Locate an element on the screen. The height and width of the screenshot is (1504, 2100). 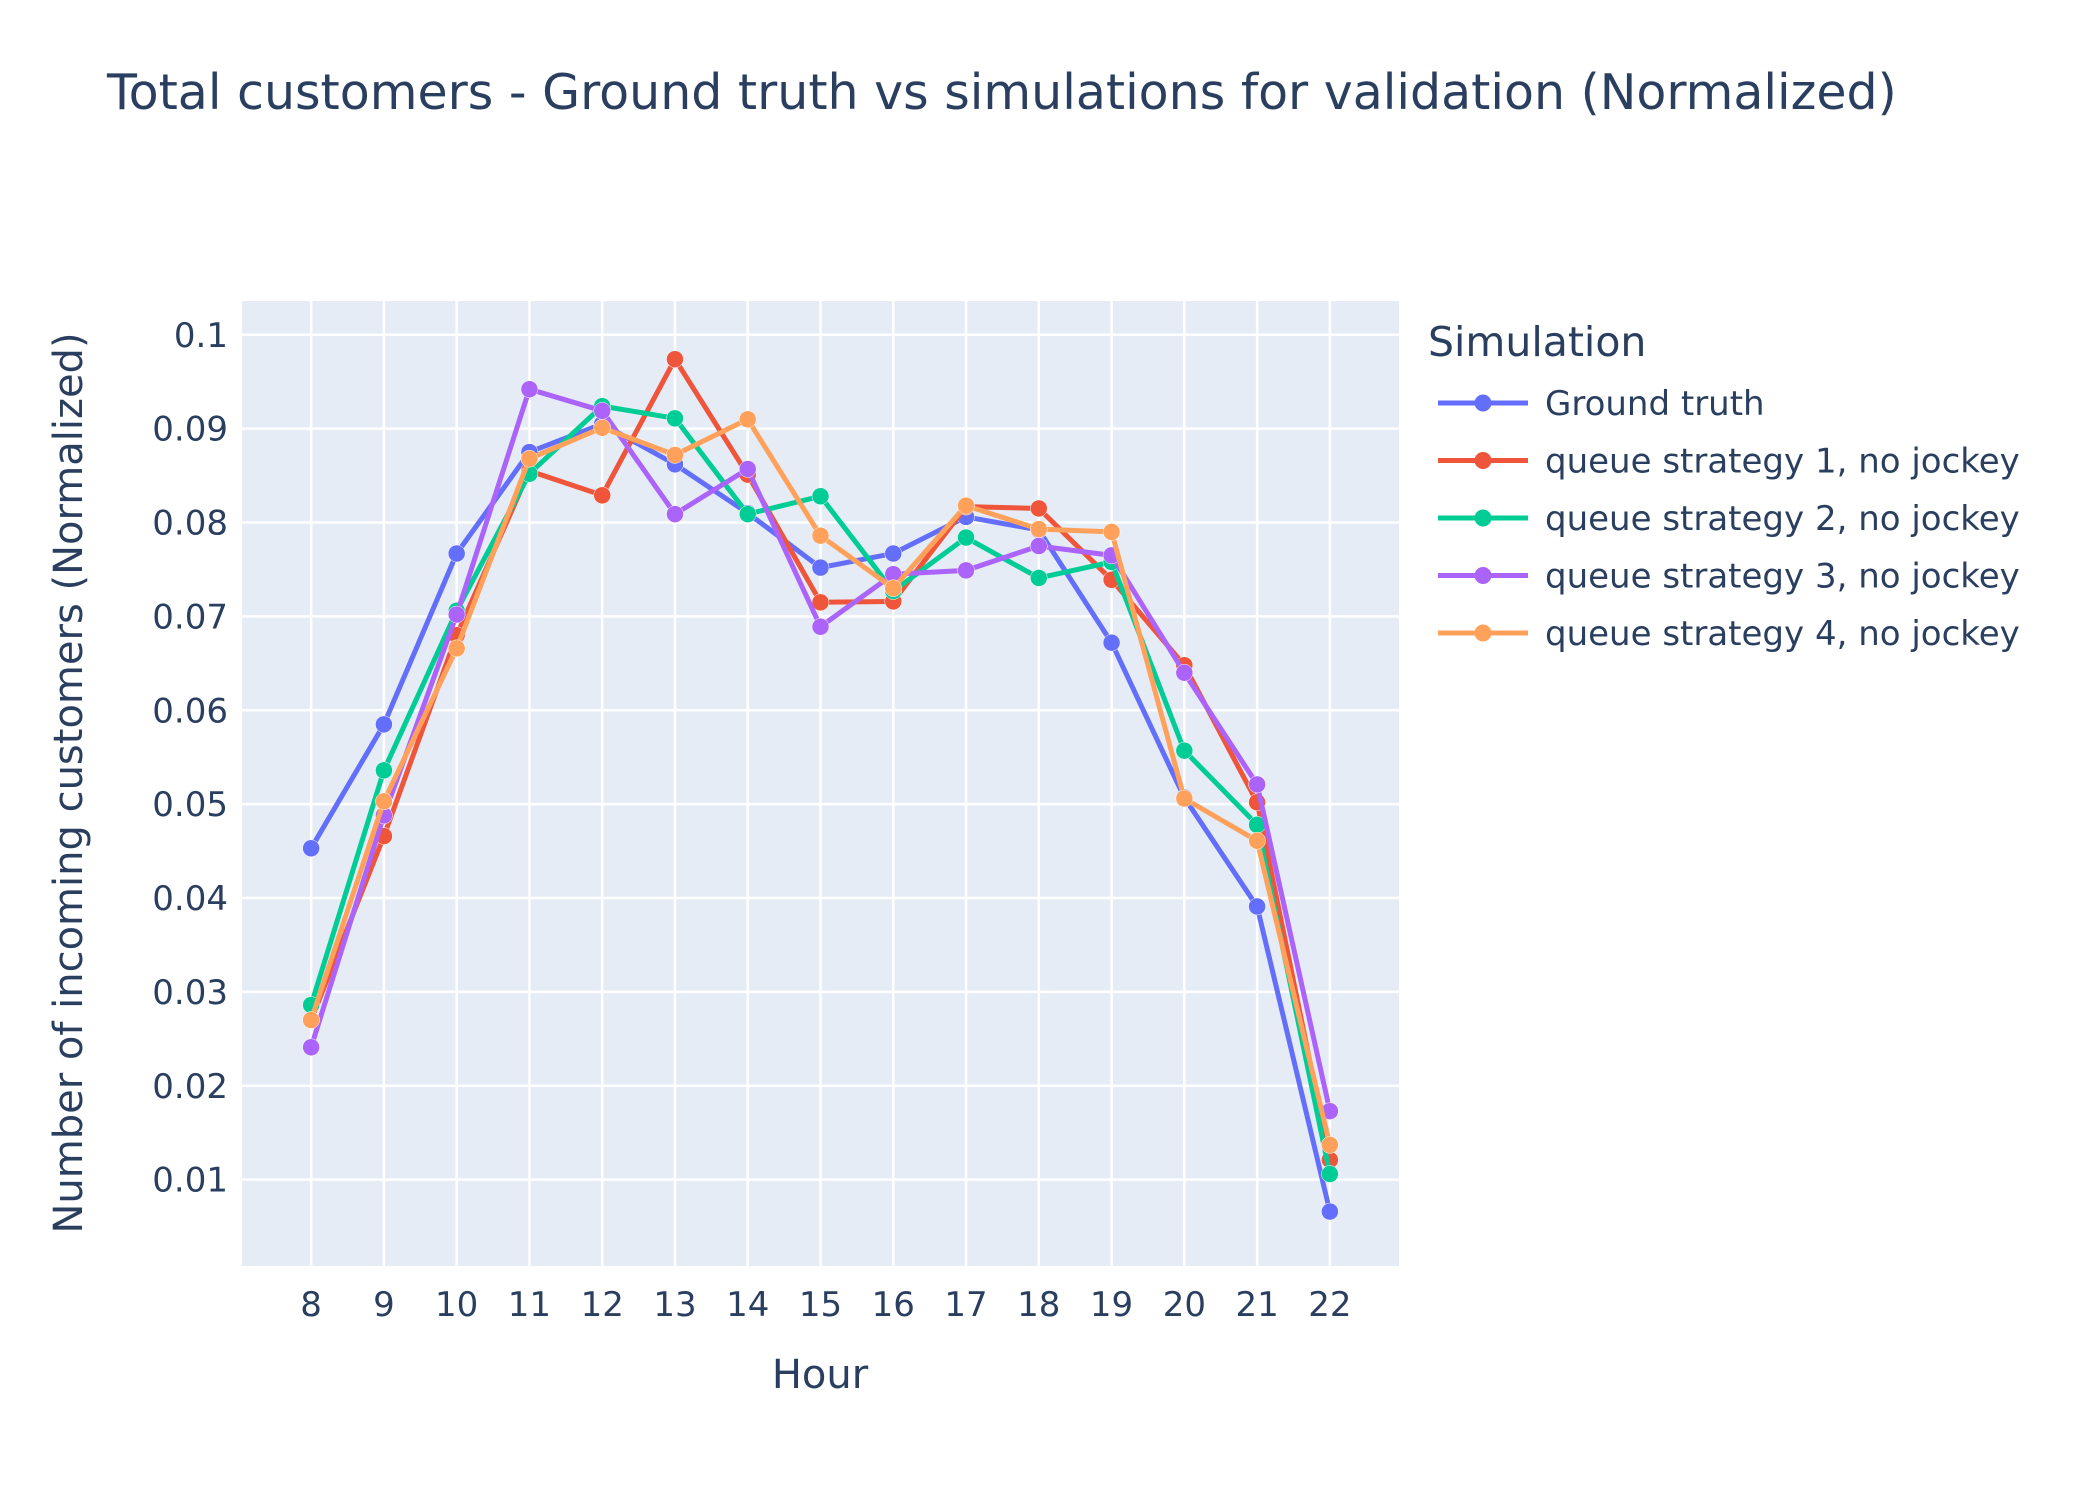
x-axis-ticks: 8 9 10 11 12 13 14 15 16 17 18 19 20 21 22 is located at coordinates (825, 1305).